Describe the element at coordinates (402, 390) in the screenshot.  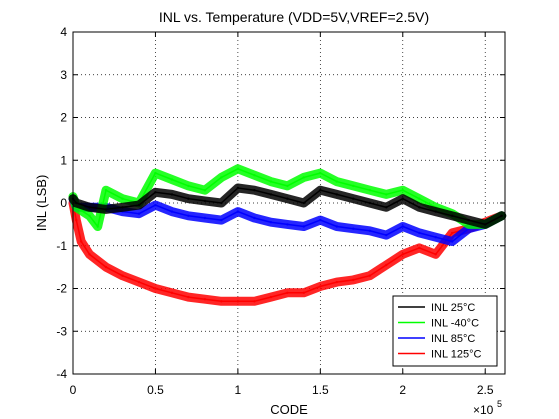
I see `x-tick-label: 2` at that location.